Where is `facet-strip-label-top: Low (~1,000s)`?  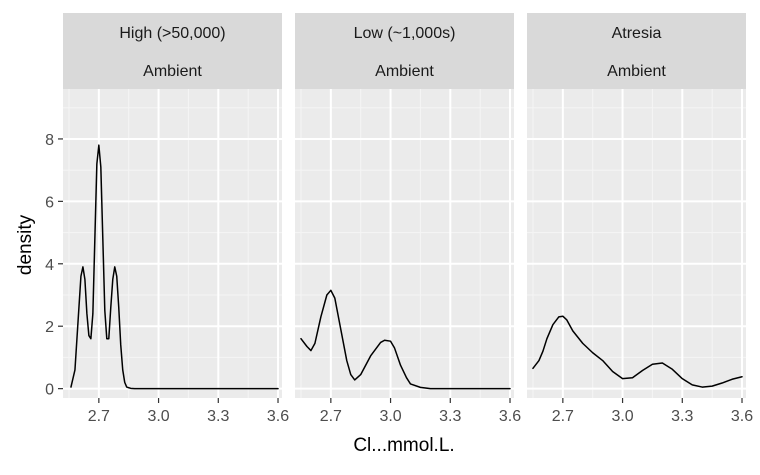 facet-strip-label-top: Low (~1,000s) is located at coordinates (405, 33).